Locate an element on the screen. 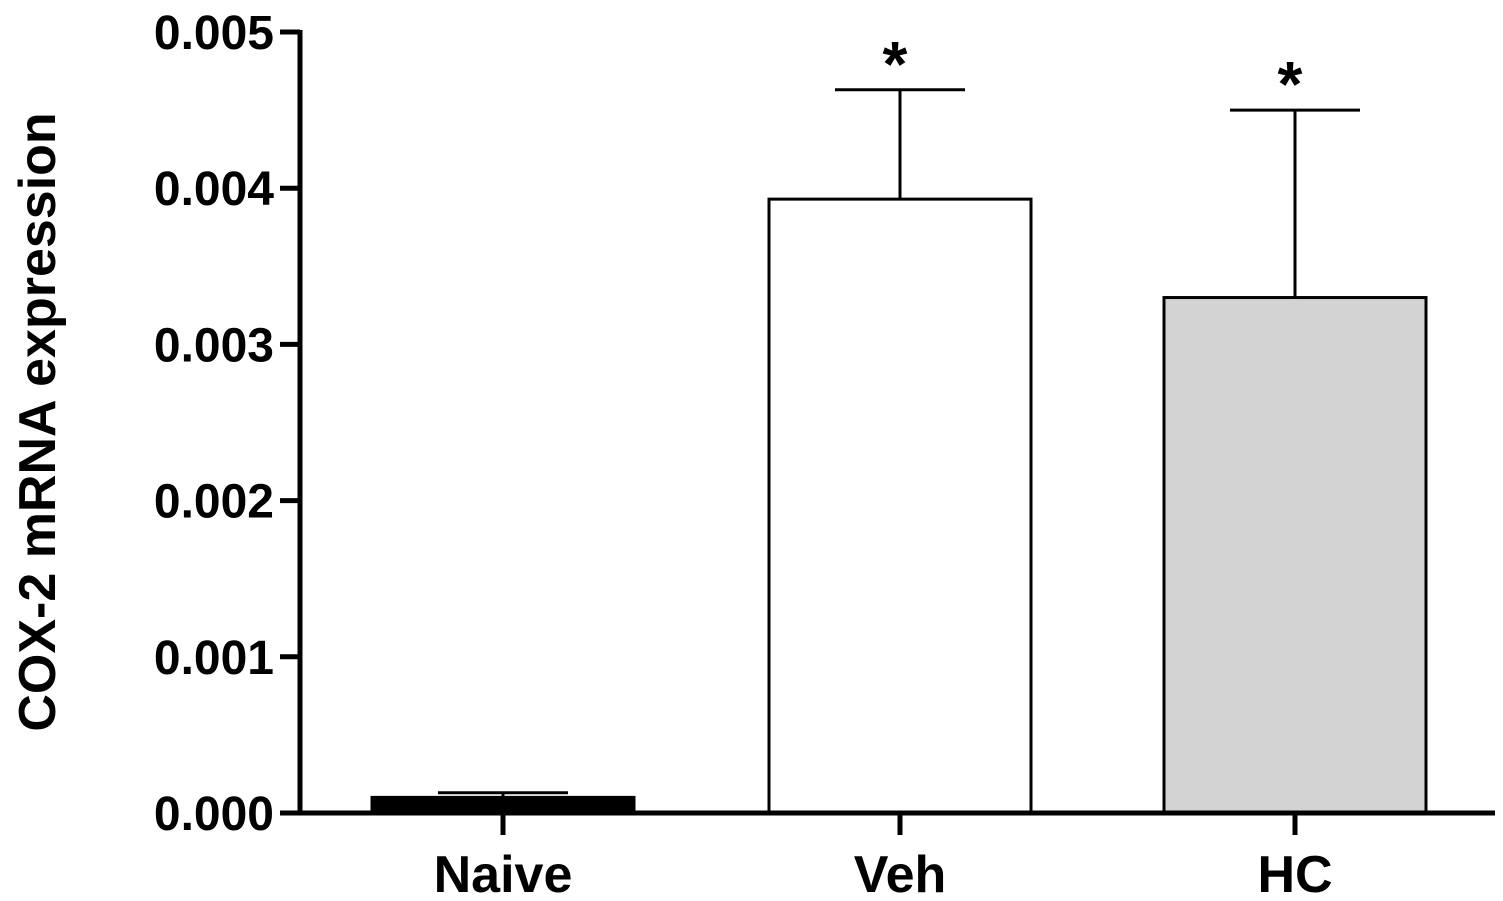  significance-marker-veh: * is located at coordinates (895, 64).